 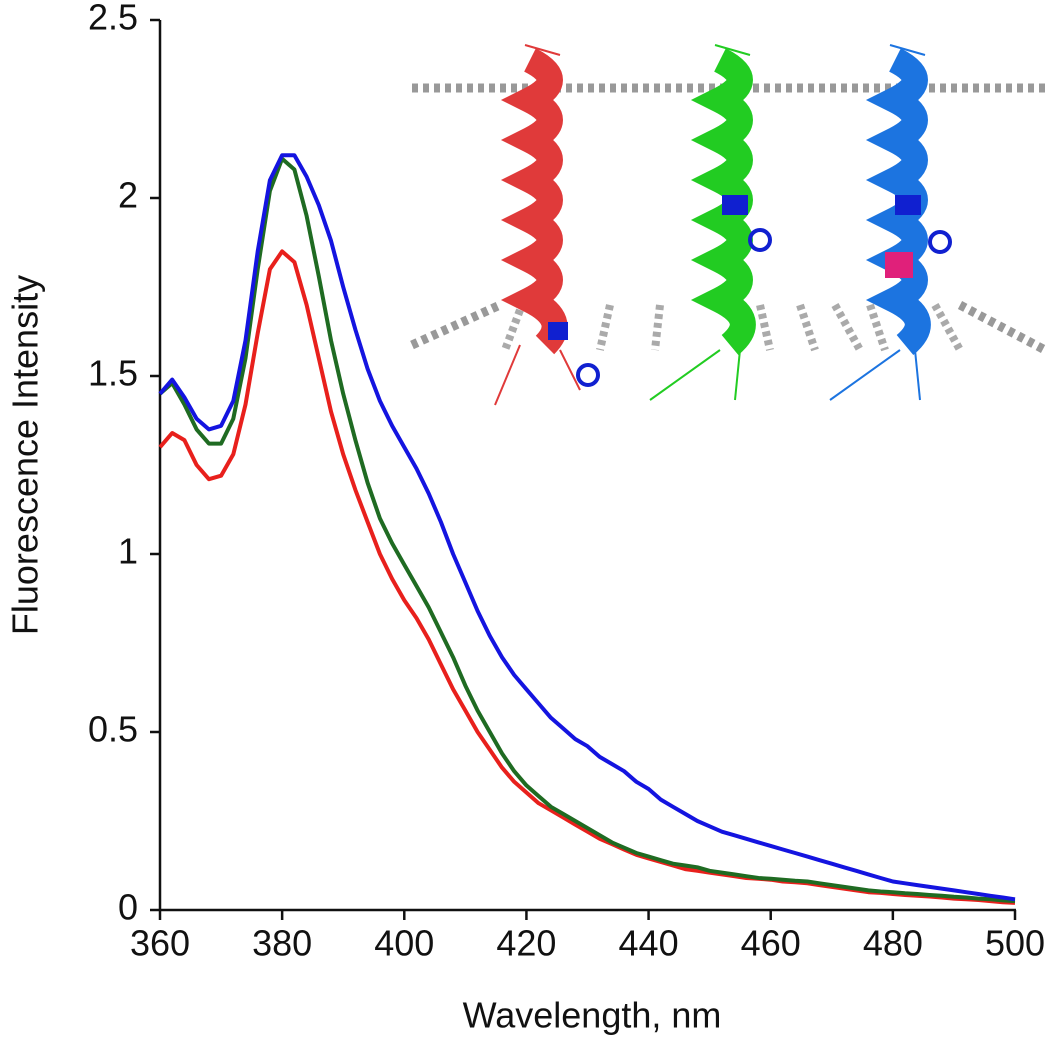 I want to click on helix-green, so click(x=710, y=222).